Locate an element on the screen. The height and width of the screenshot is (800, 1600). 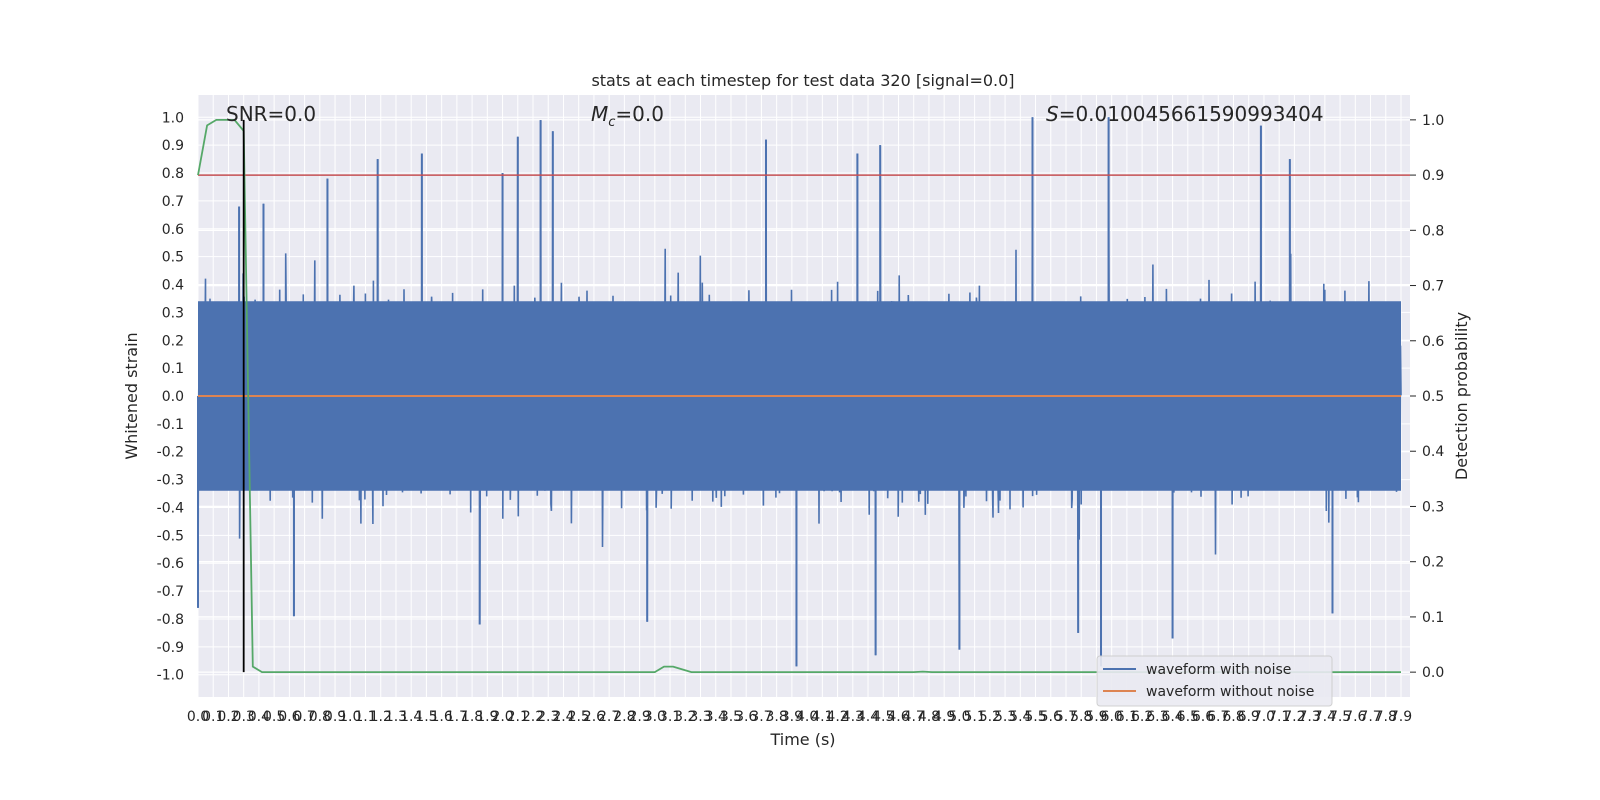
x-tick-label: 7.4 is located at coordinates (1325, 717).